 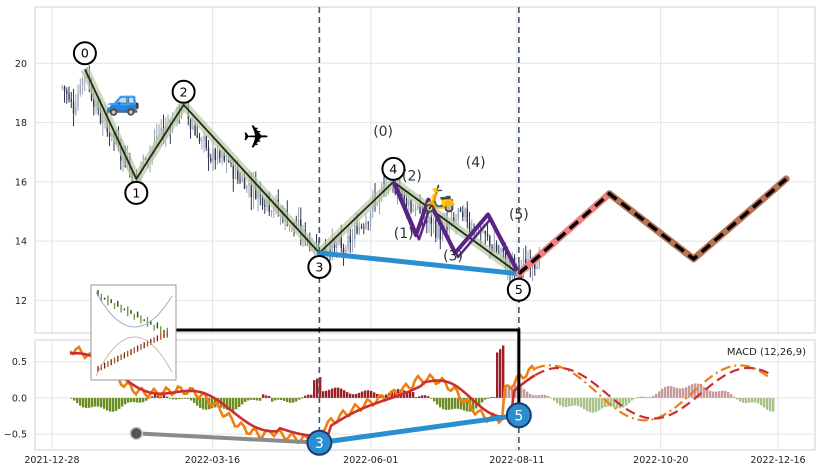 I want to click on wave-2-label: 2, so click(x=184, y=91).